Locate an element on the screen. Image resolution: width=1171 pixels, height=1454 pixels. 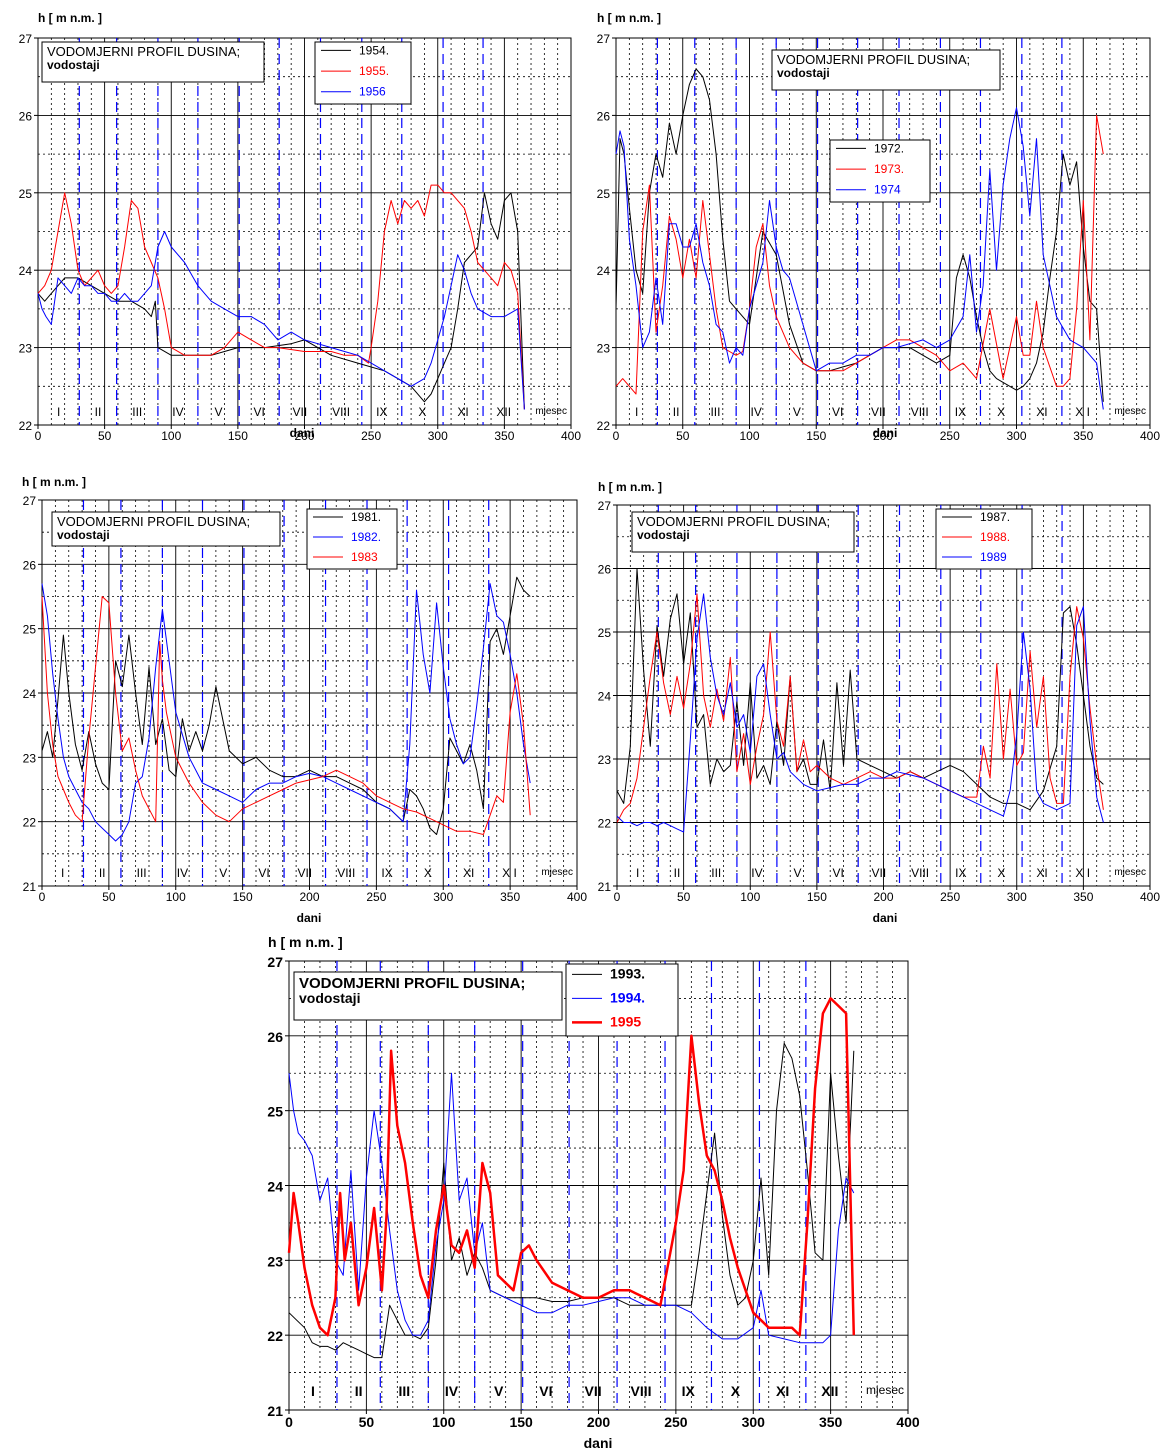
legend-label: 1993. is located at coordinates (627, 973).